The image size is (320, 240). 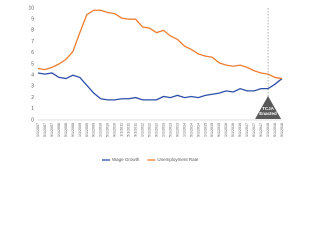 I want to click on x-tick-label: 1/1/2014, so click(x=184, y=130).